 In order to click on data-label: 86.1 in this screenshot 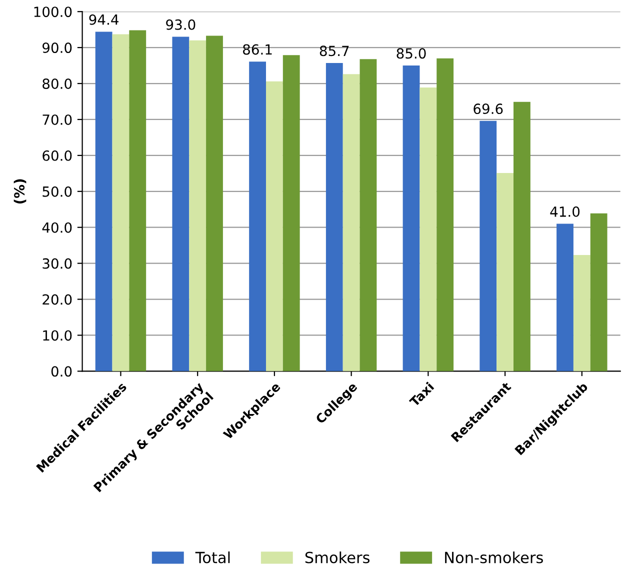, I will do `click(257, 49)`.